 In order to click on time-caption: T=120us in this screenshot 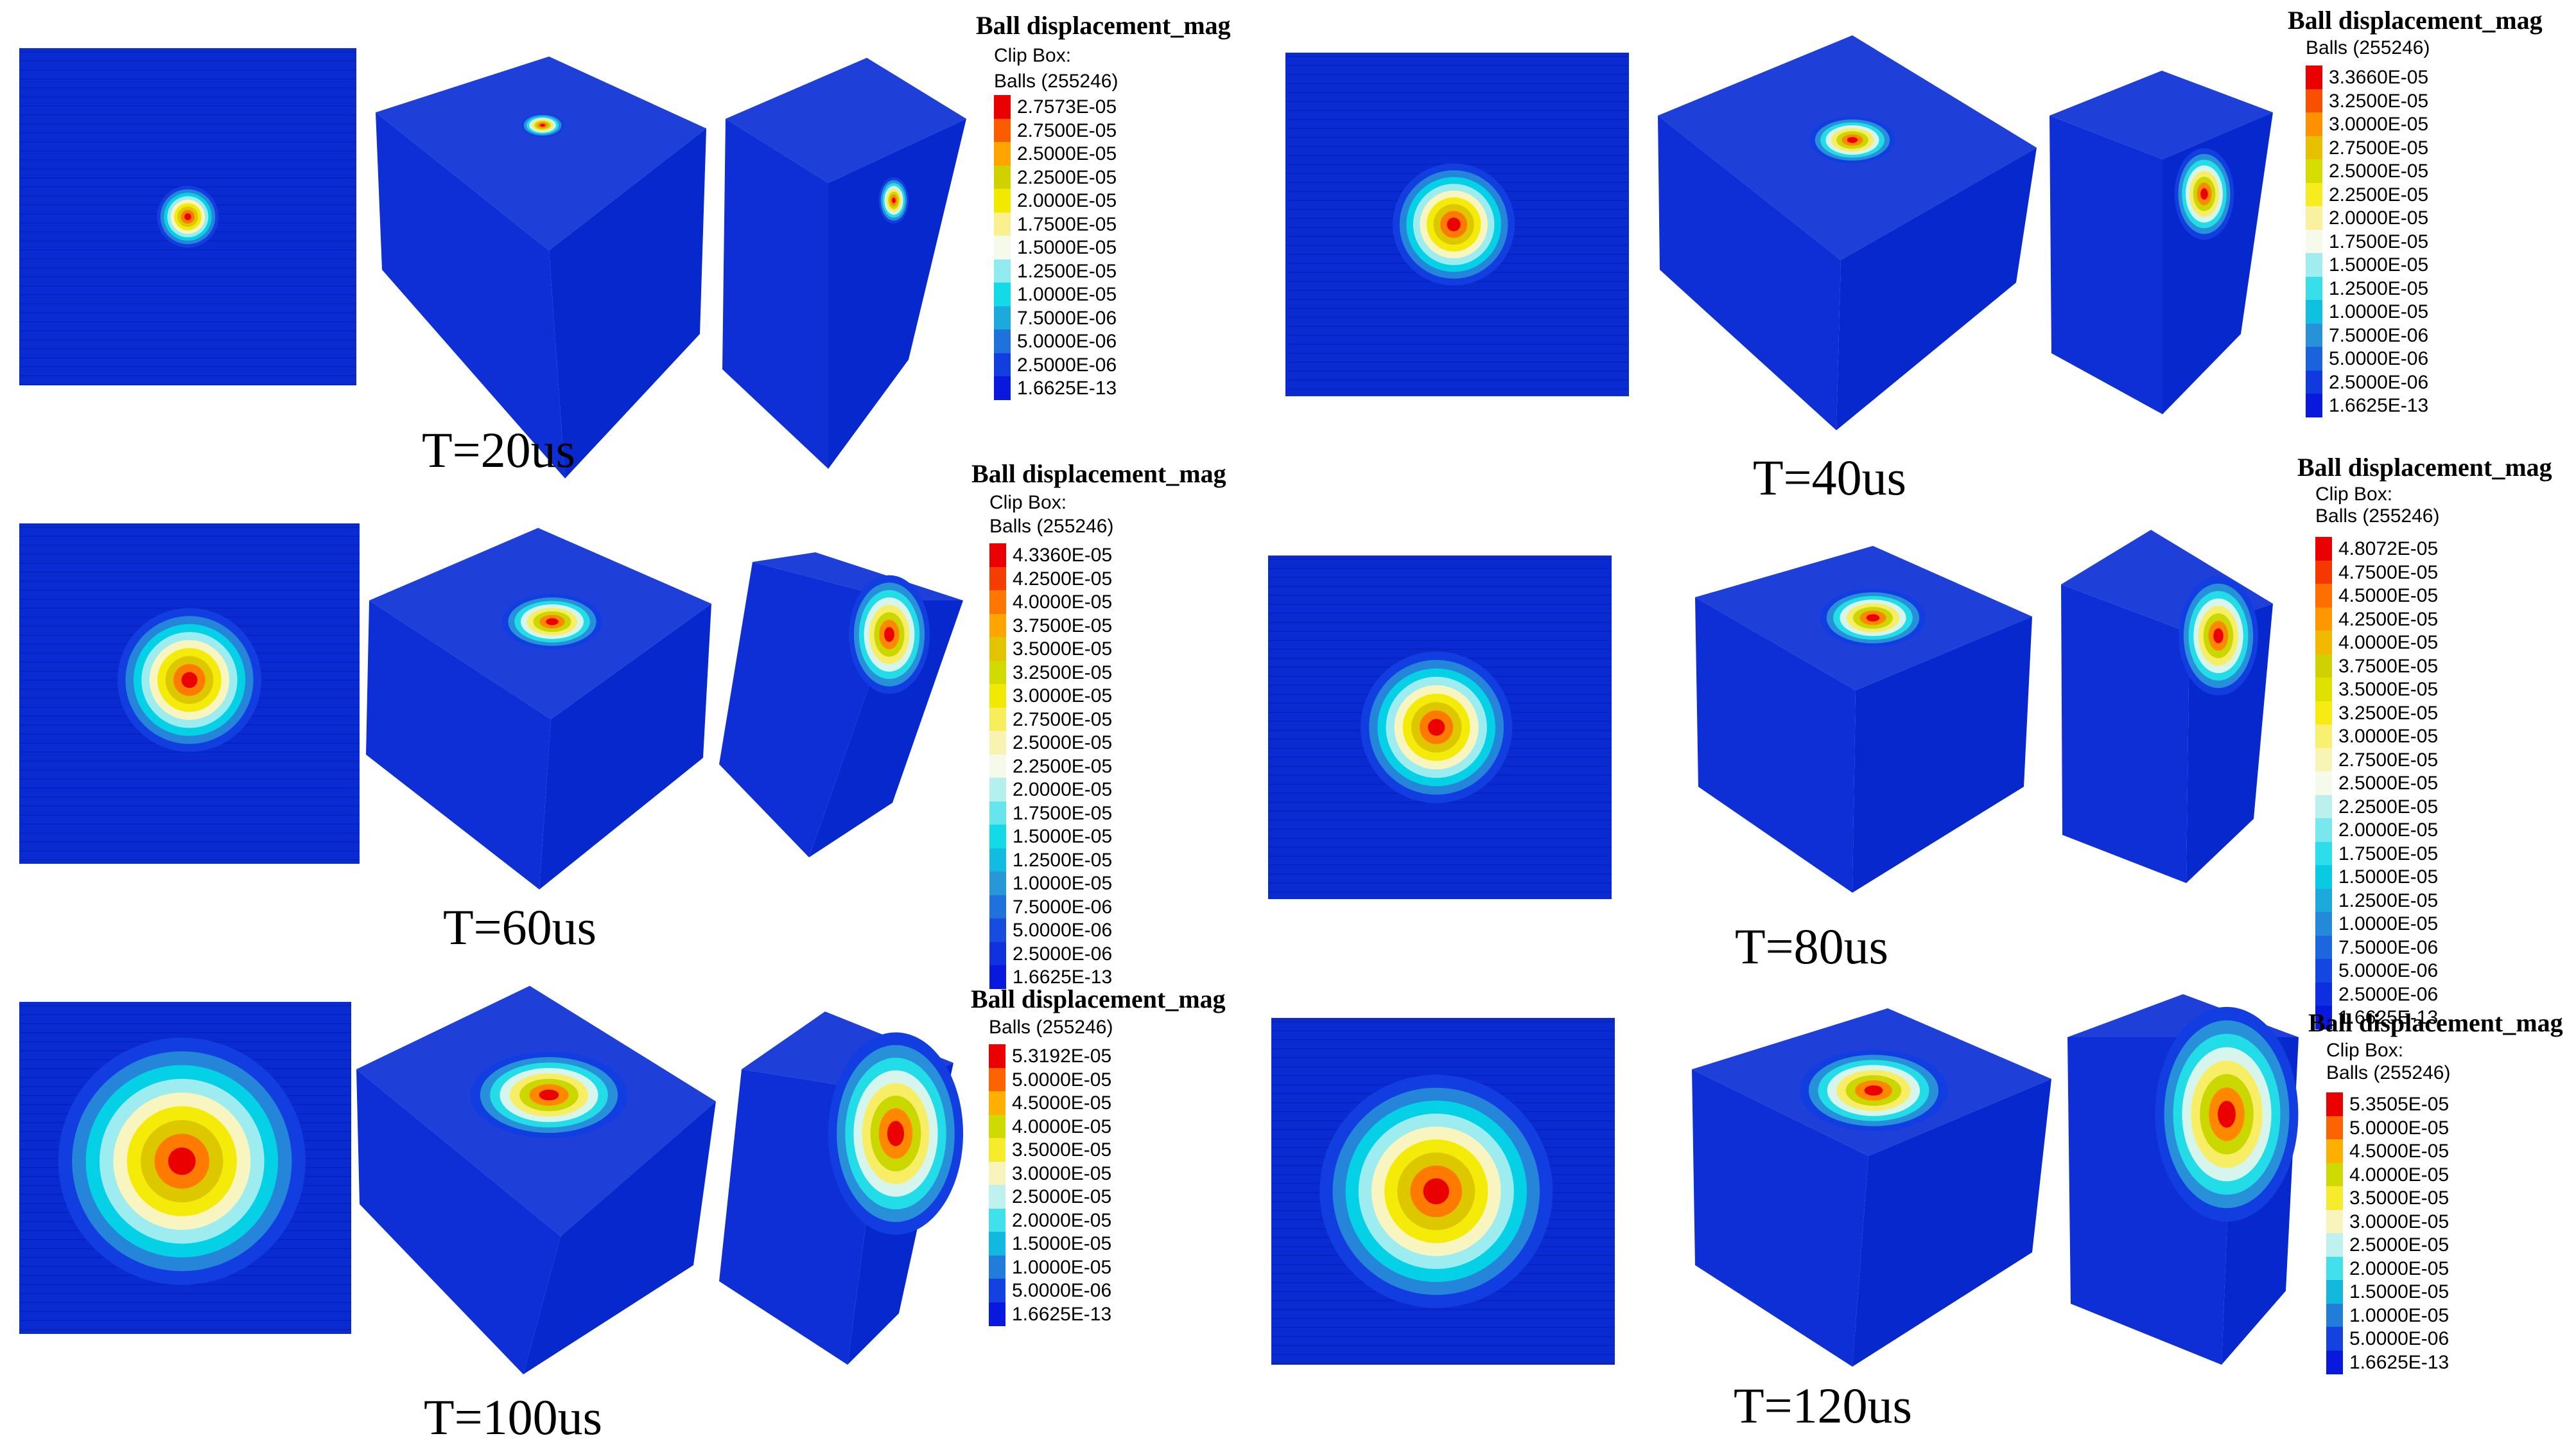, I will do `click(1823, 1406)`.